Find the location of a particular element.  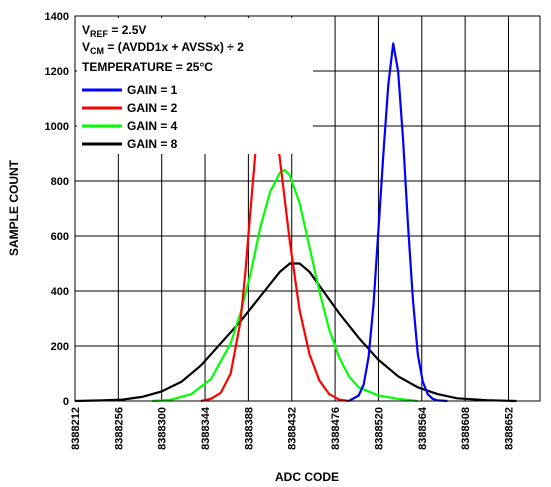

x-tick-label-9: 8388608 is located at coordinates (466, 428).